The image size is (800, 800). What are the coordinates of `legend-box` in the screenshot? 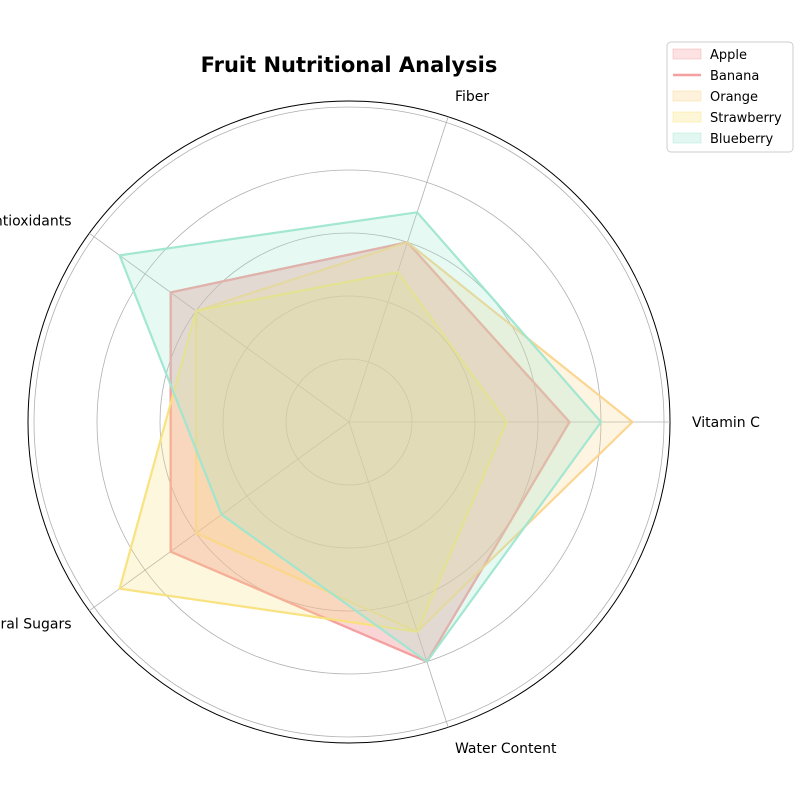 It's located at (730, 97).